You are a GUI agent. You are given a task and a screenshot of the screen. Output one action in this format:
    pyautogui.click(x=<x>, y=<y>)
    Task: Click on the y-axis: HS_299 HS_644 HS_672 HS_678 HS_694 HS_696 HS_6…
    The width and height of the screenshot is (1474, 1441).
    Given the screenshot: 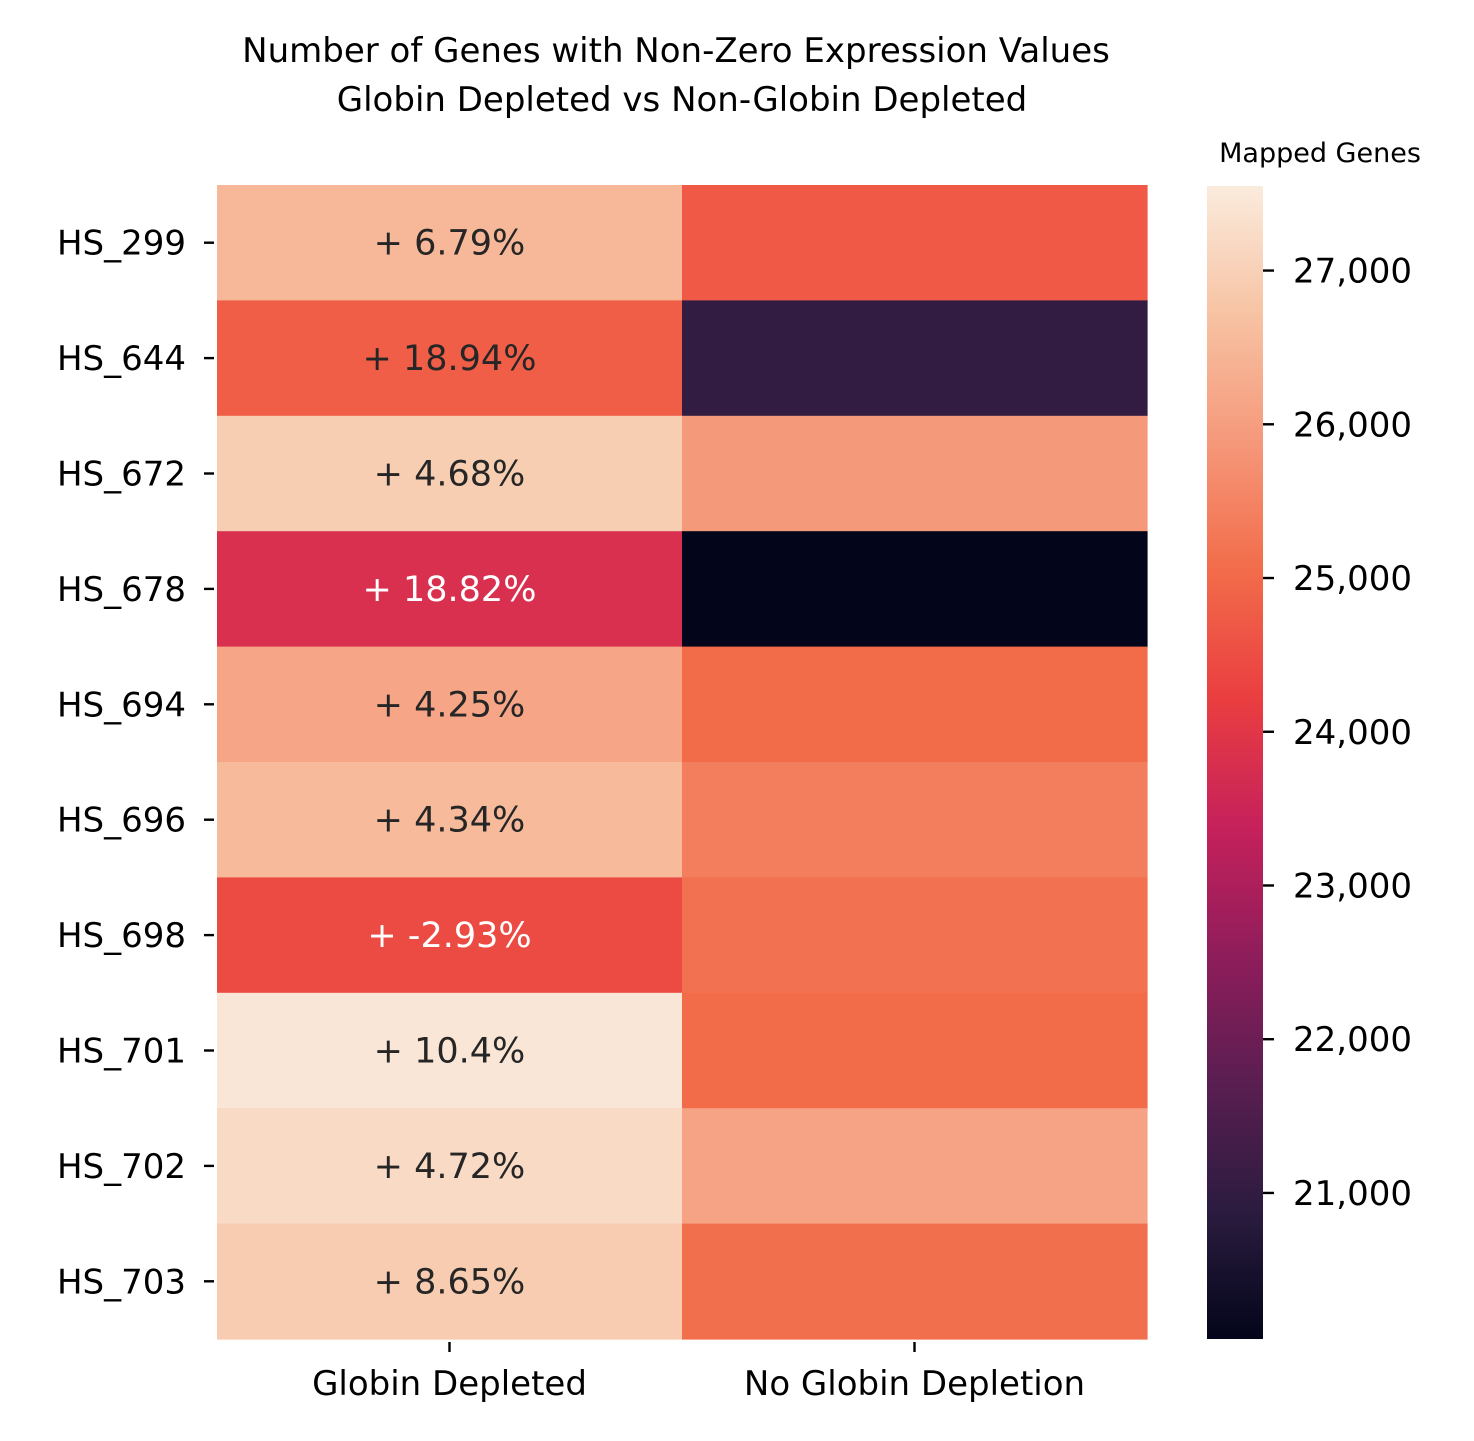 What is the action you would take?
    pyautogui.click(x=135, y=763)
    